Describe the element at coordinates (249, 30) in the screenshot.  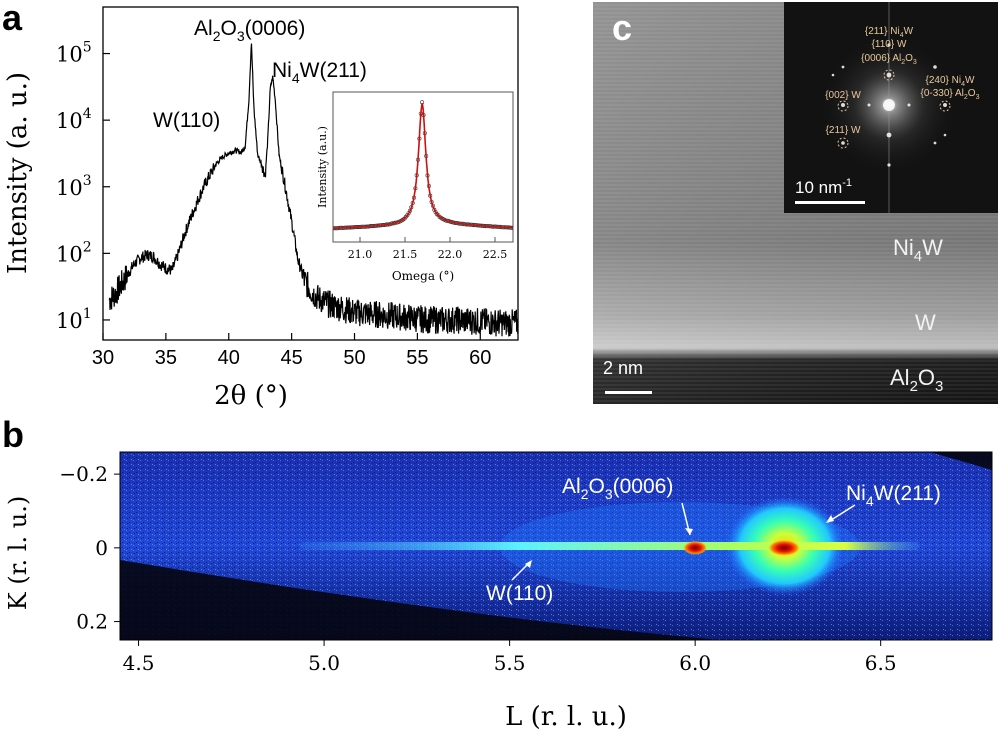
I see `annotation-al2o3: Al2O3(0006)` at that location.